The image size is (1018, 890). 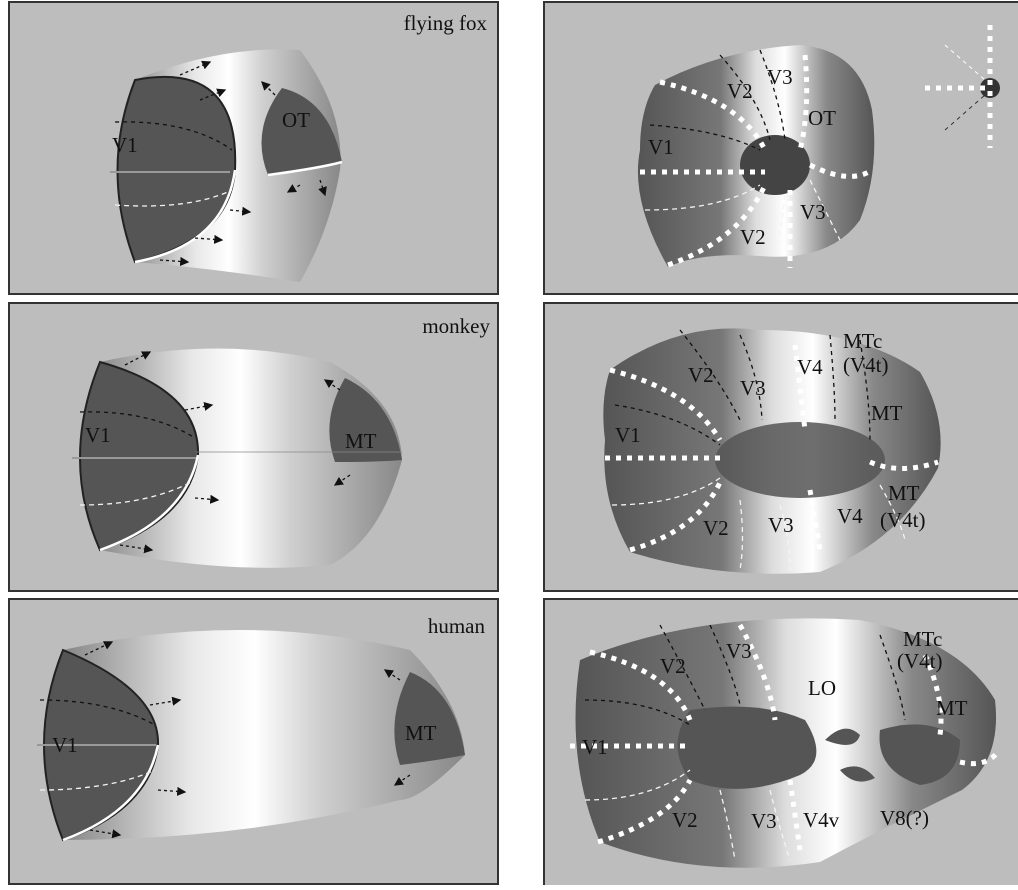 What do you see at coordinates (818, 146) in the screenshot?
I see `map-flying-fox` at bounding box center [818, 146].